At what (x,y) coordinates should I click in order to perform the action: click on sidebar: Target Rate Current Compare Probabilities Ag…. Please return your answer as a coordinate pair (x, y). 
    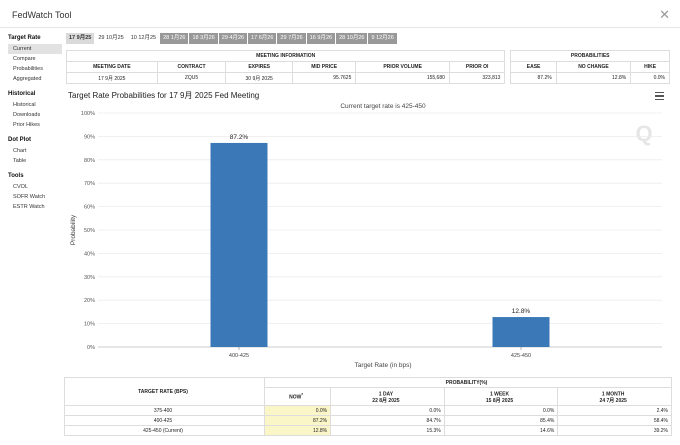
    Looking at the image, I should click on (35, 237).